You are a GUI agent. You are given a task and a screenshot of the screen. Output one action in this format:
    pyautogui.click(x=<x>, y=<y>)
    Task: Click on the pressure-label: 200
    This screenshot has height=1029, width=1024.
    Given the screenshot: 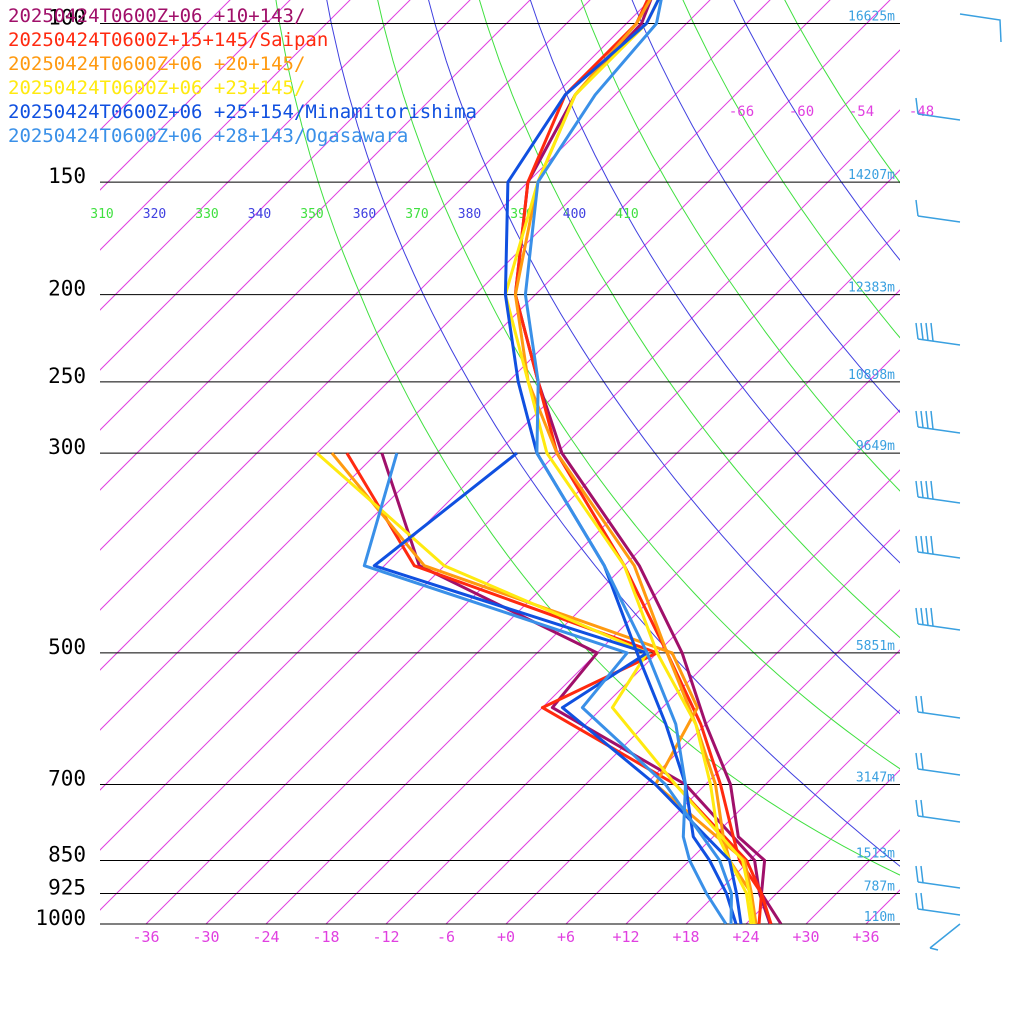 What is the action you would take?
    pyautogui.click(x=67, y=289)
    